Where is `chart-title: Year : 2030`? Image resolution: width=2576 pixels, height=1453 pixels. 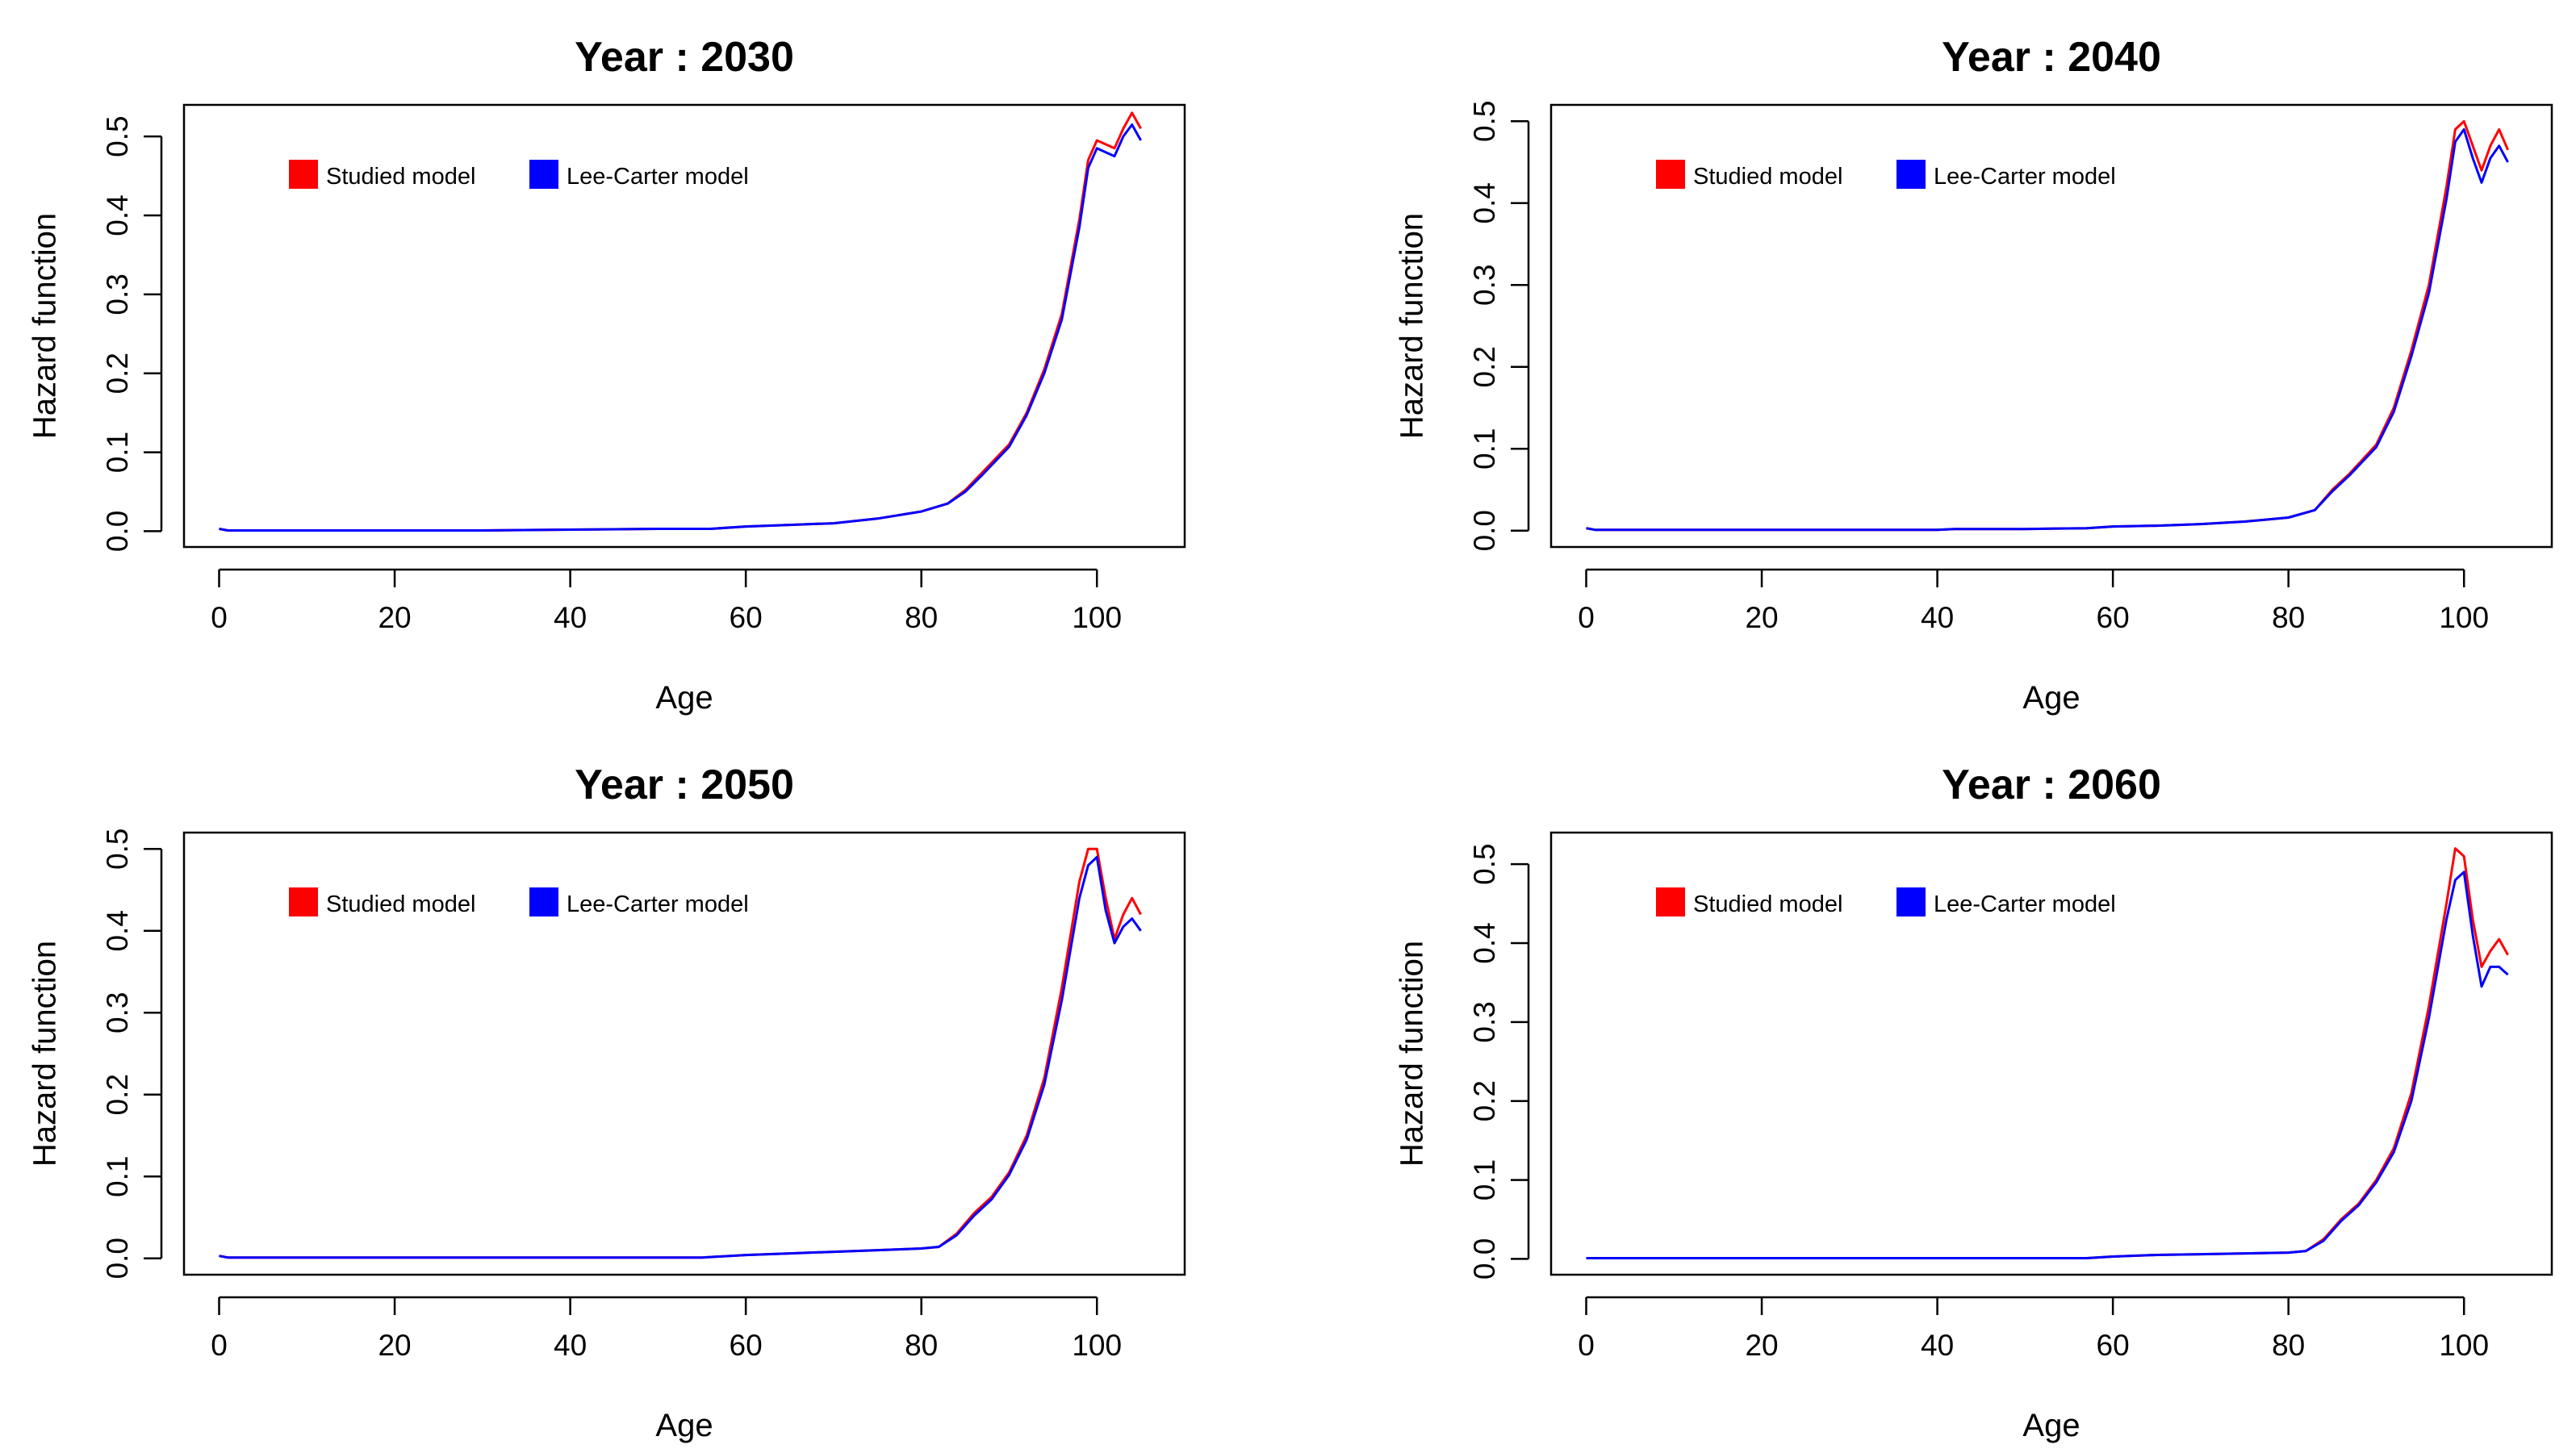 chart-title: Year : 2030 is located at coordinates (684, 57).